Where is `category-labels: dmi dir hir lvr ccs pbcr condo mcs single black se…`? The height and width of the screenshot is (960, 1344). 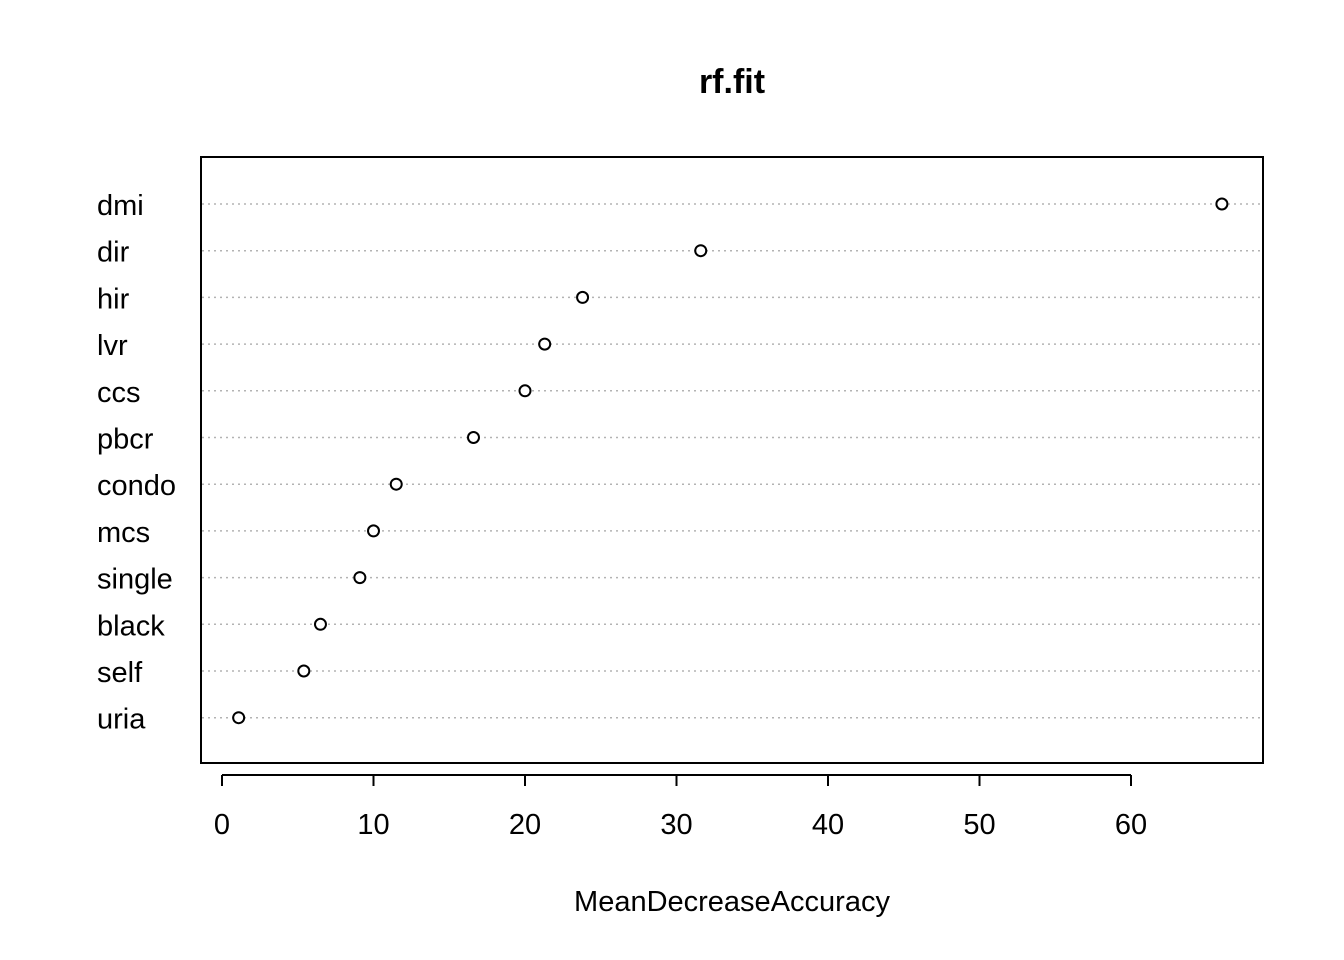
category-labels: dmi dir hir lvr ccs pbcr condo mcs single black se… is located at coordinates (136, 463).